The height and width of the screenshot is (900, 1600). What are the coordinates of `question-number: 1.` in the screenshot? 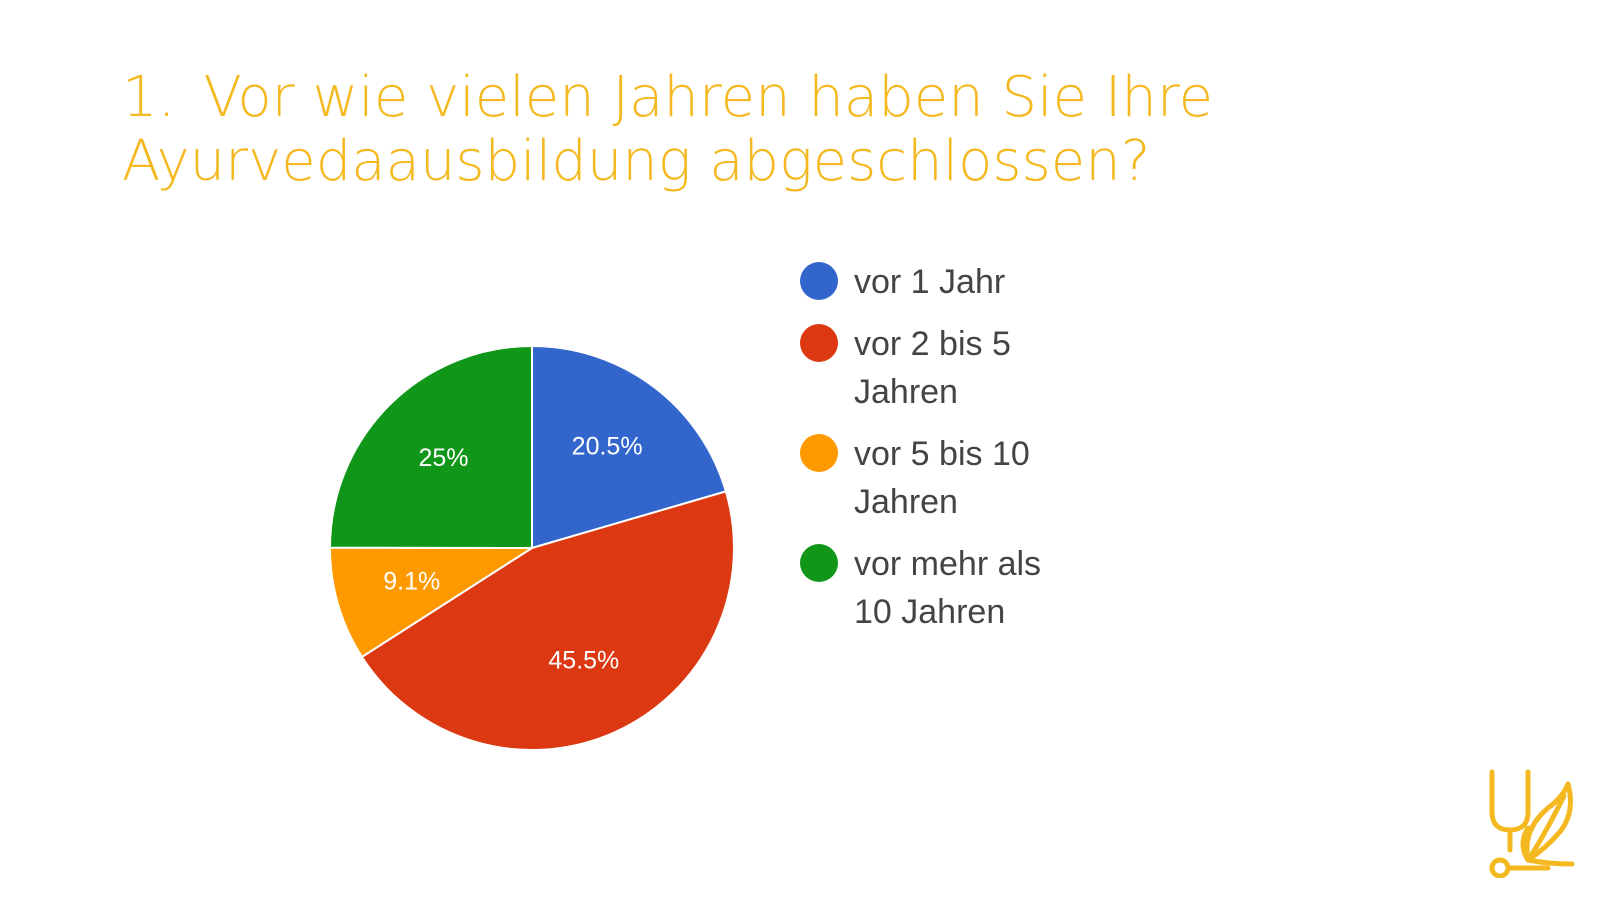 It's located at (149, 97).